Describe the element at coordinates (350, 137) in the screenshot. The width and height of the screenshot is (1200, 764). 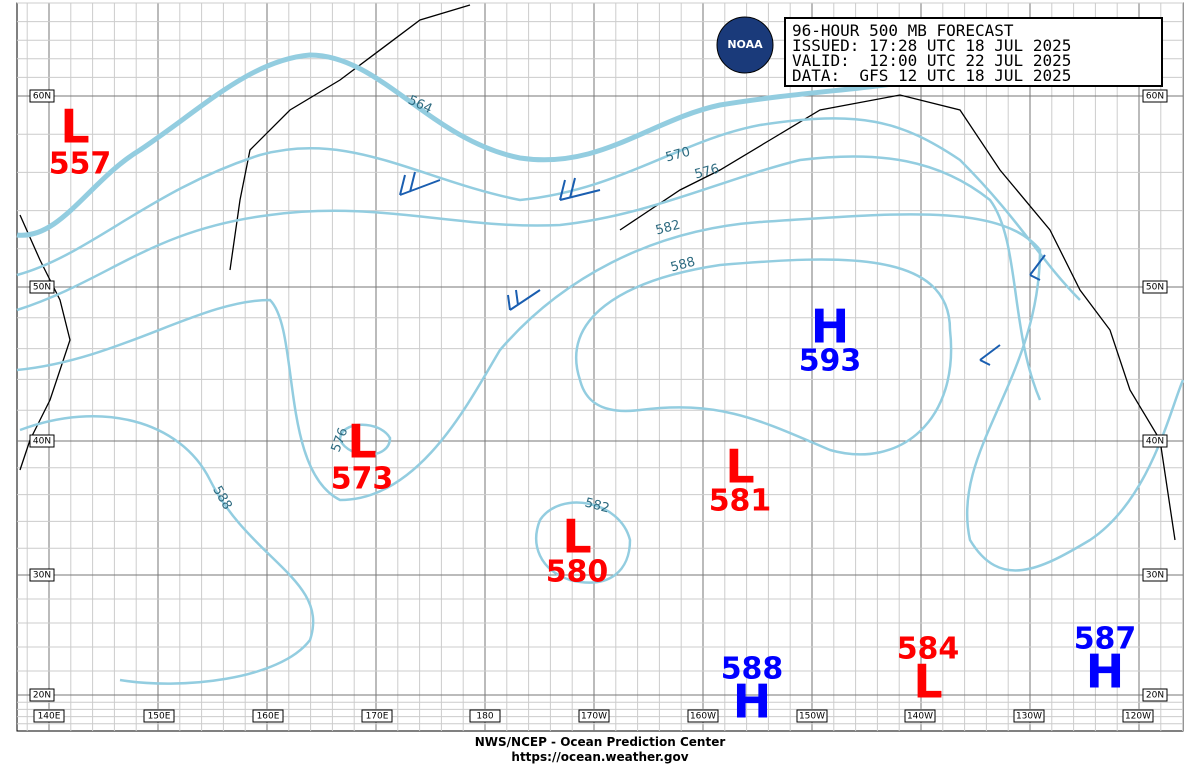
I see `coast-kamchatka` at that location.